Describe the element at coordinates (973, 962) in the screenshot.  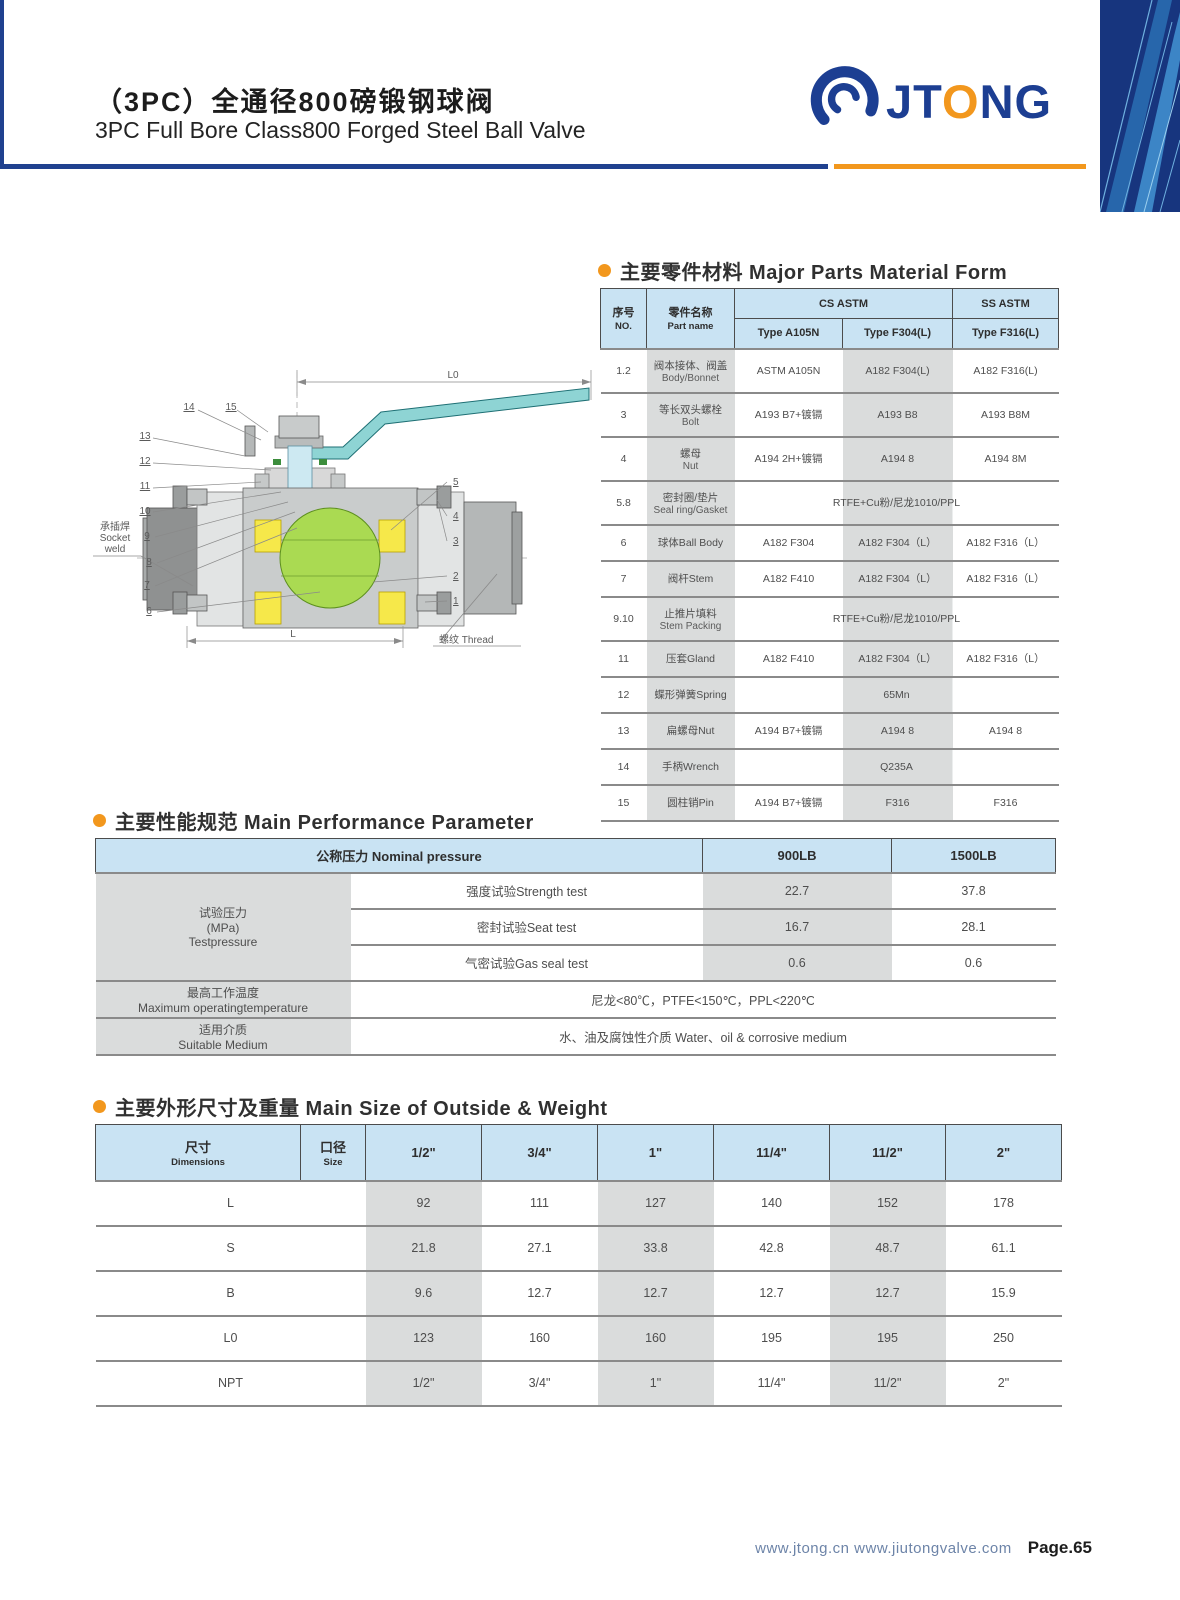
I see `cell-value-1500: 0.6` at that location.